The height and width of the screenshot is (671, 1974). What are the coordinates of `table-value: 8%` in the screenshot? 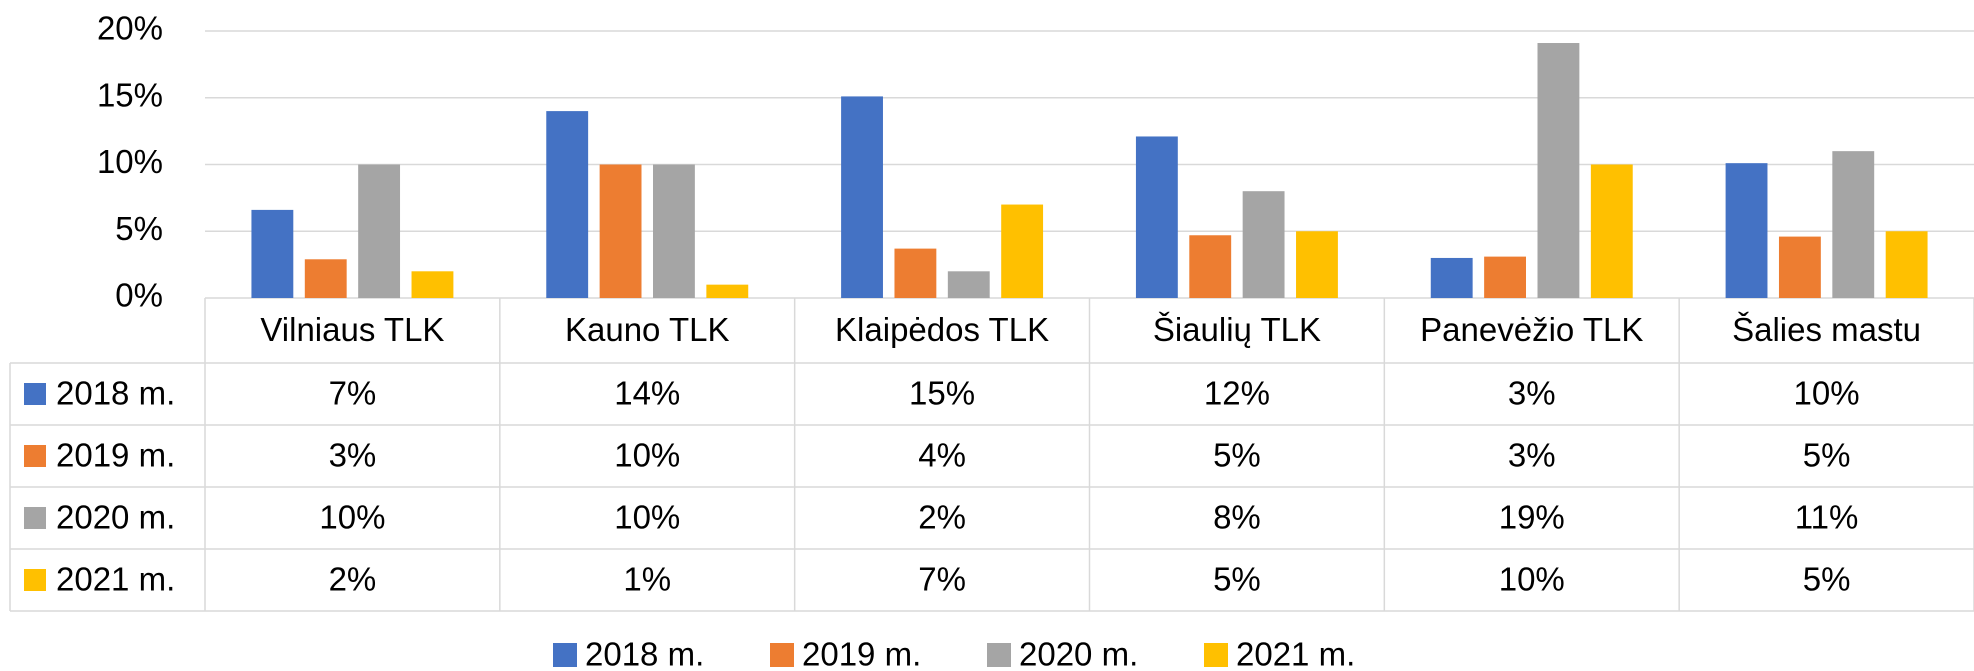 It's located at (1237, 517).